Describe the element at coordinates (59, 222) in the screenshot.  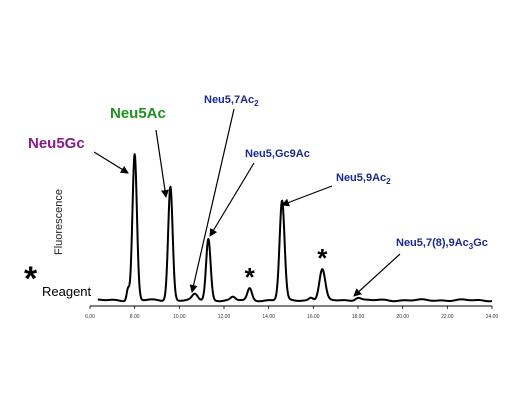
I see `y-axis-label: Fluorescence` at that location.